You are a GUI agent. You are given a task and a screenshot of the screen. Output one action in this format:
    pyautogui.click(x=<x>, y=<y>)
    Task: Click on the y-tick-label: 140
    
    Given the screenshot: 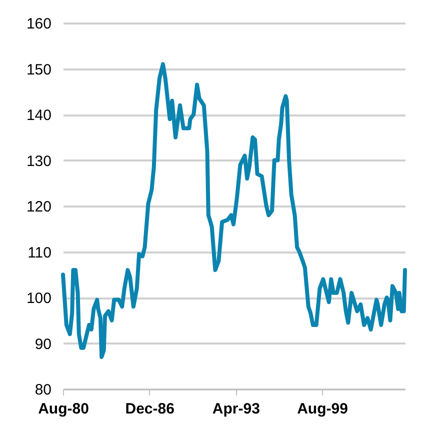 What is the action you would take?
    pyautogui.click(x=39, y=115)
    